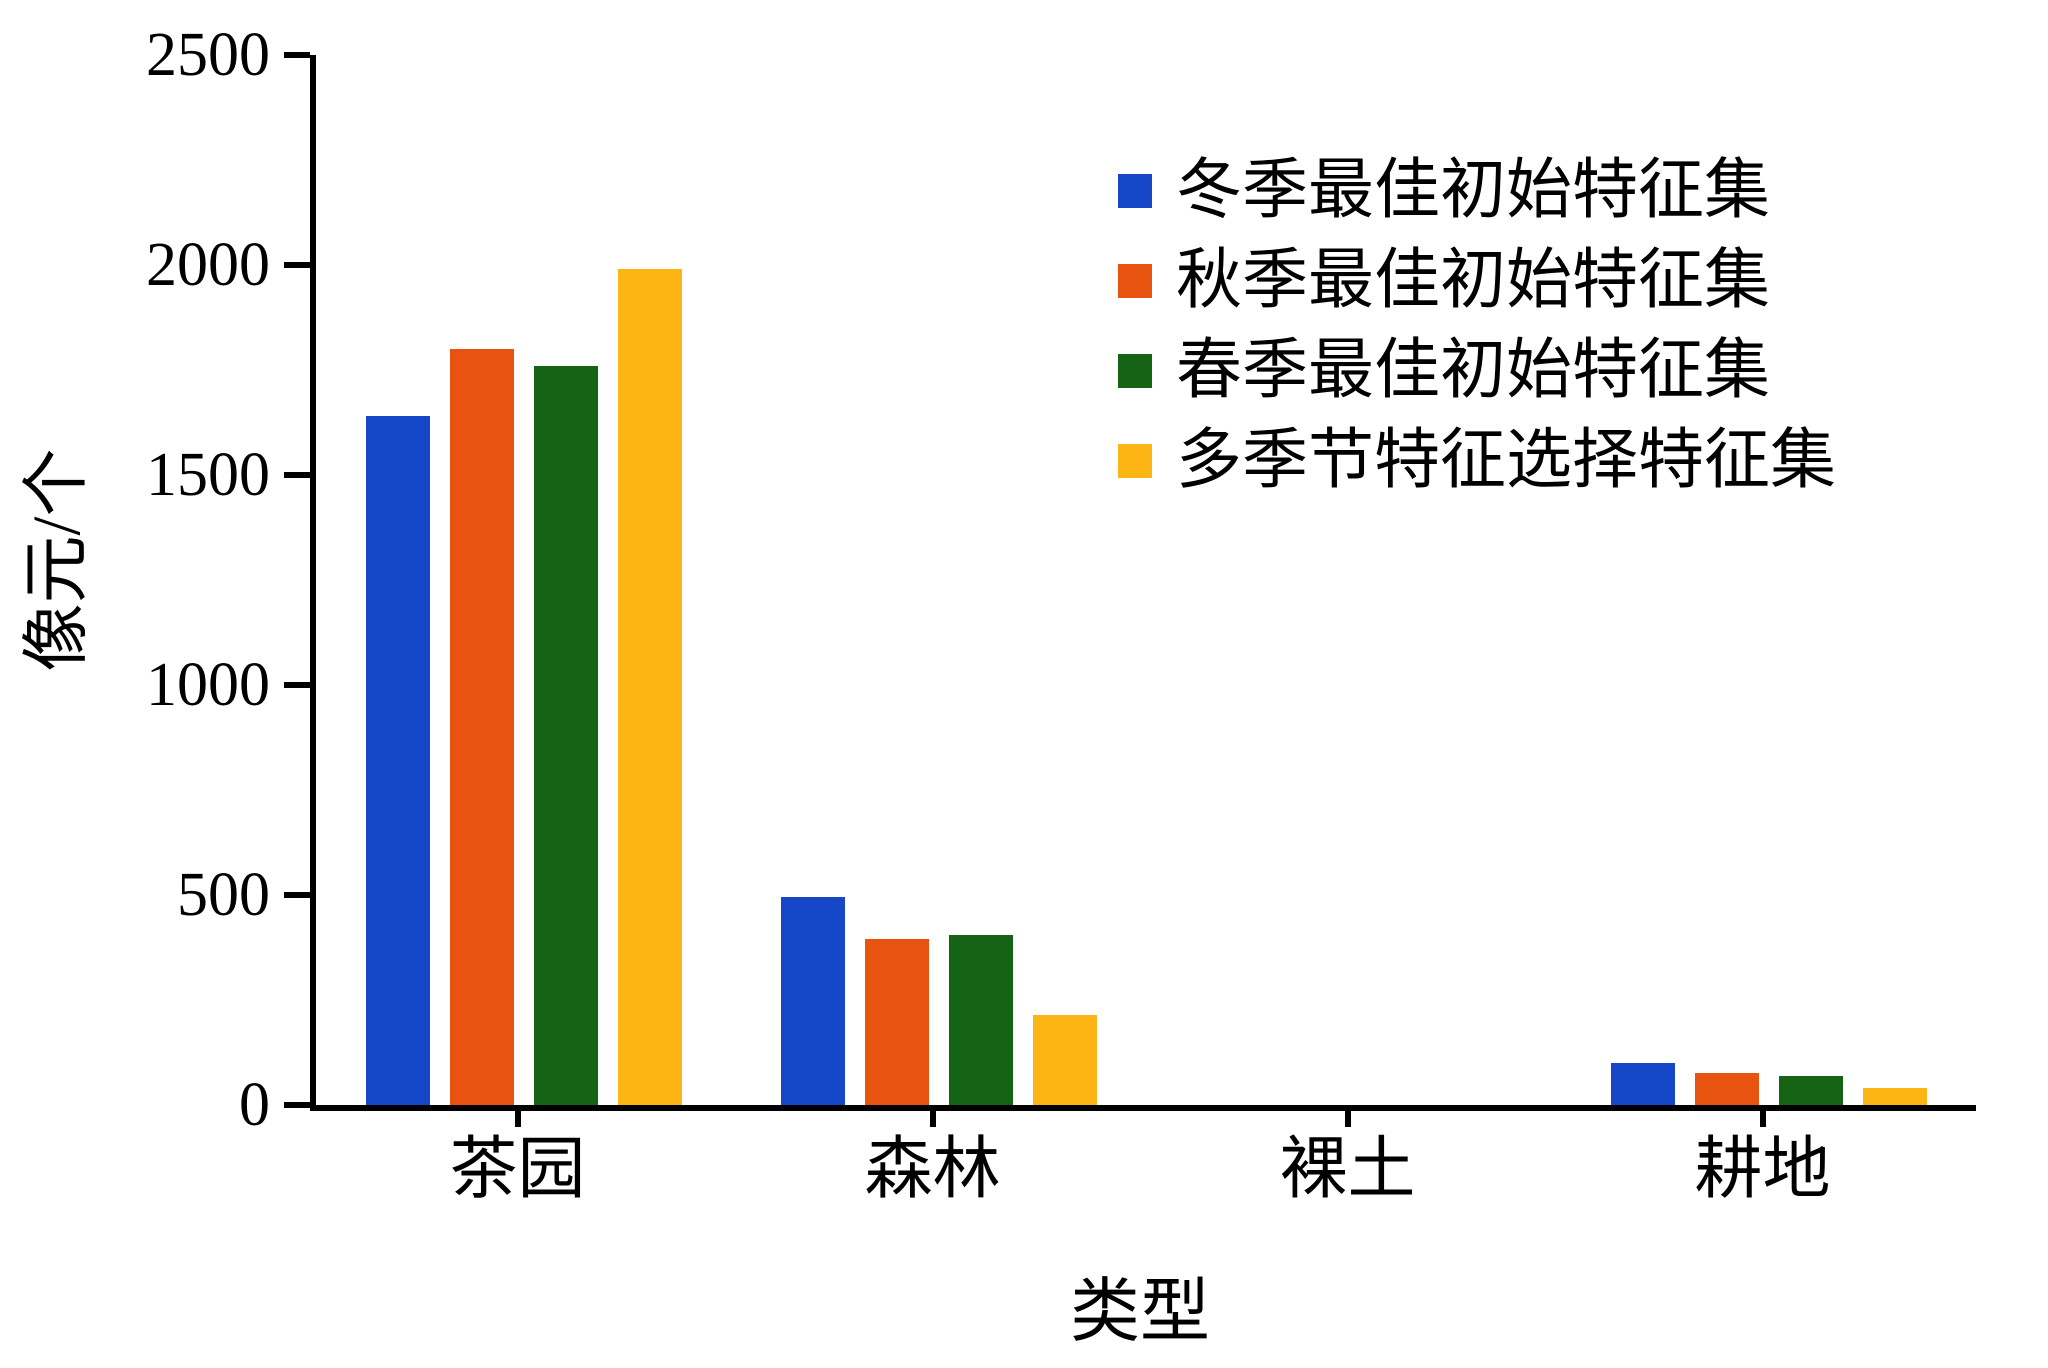 Image resolution: width=2048 pixels, height=1368 pixels. What do you see at coordinates (208, 265) in the screenshot?
I see `y-tick-label: 2000` at bounding box center [208, 265].